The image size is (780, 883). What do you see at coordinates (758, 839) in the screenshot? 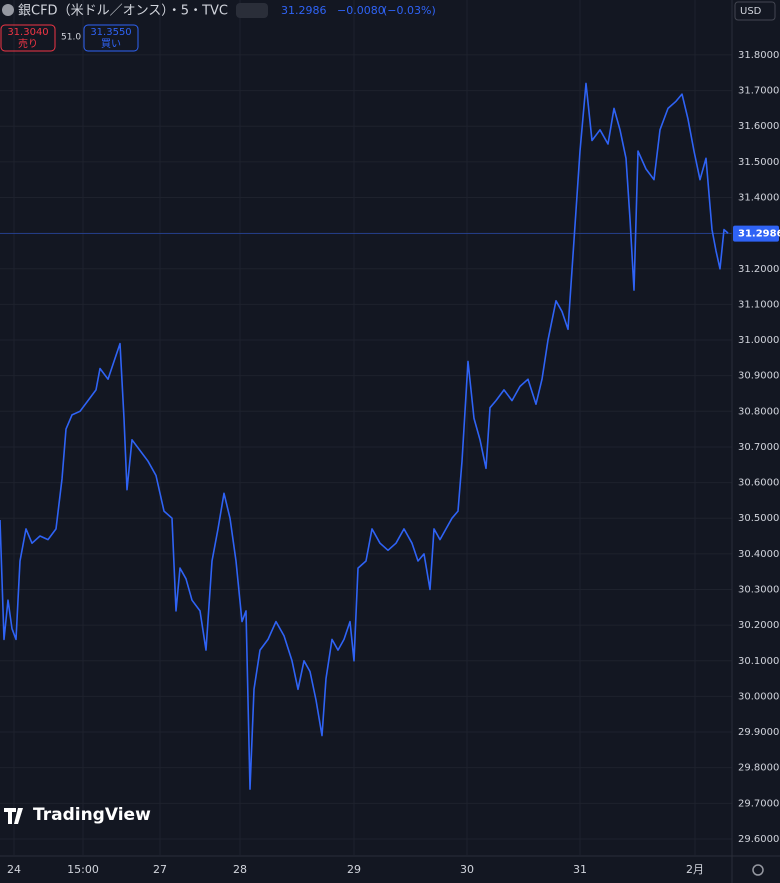
I see `y-tick-label: 29.6000` at bounding box center [758, 839].